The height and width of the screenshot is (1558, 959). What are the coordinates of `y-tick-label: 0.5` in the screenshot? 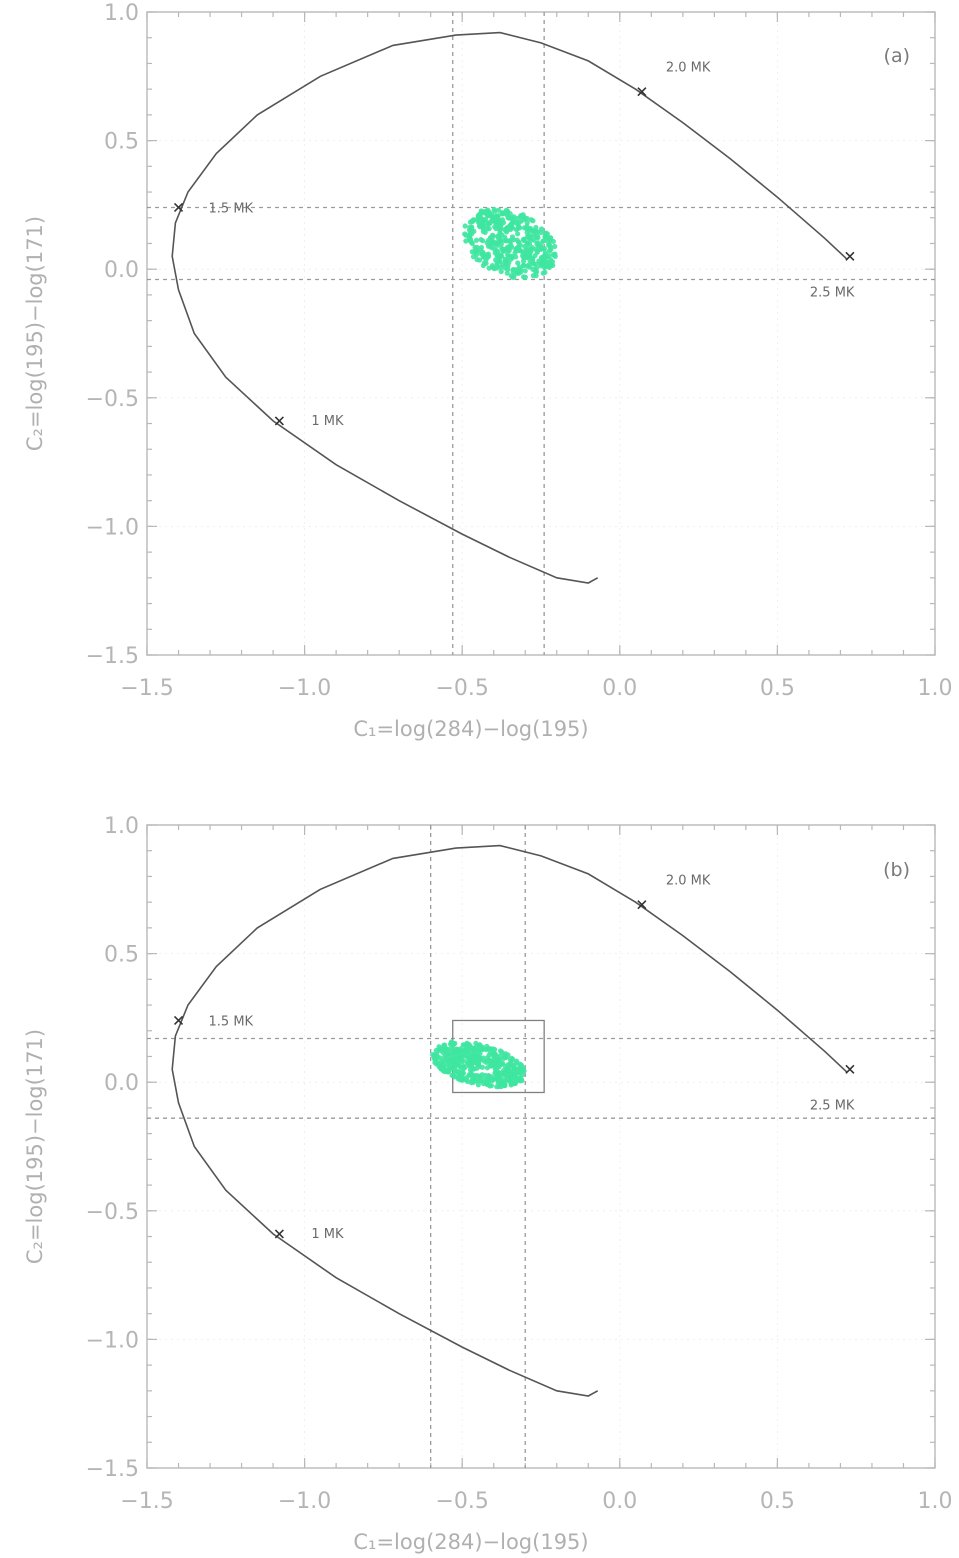 It's located at (121, 142).